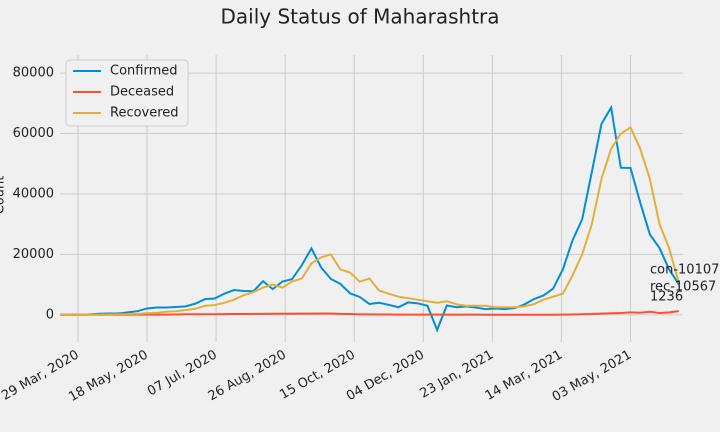 The height and width of the screenshot is (432, 720). I want to click on annotation: rec-10567, so click(683, 287).